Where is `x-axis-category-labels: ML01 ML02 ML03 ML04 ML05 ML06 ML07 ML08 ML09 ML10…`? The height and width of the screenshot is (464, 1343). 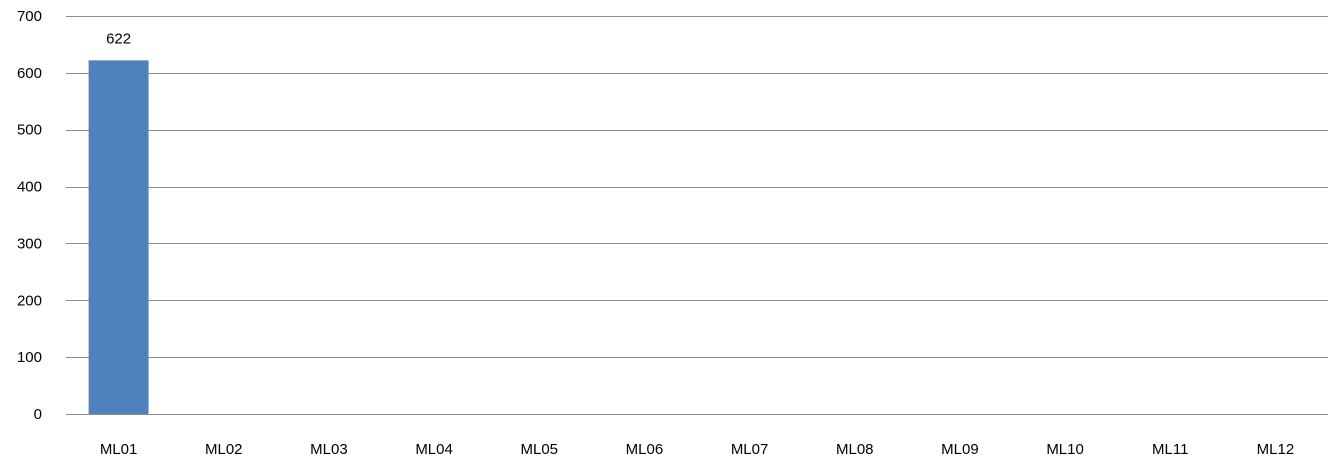 x-axis-category-labels: ML01 ML02 ML03 ML04 ML05 ML06 ML07 ML08 ML09 ML10… is located at coordinates (697, 449).